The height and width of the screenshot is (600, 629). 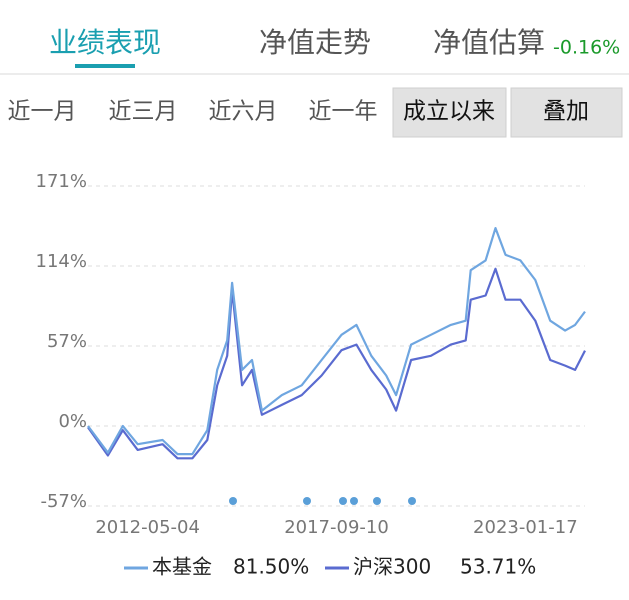 What do you see at coordinates (105, 42) in the screenshot?
I see `tab: 业绩表现` at bounding box center [105, 42].